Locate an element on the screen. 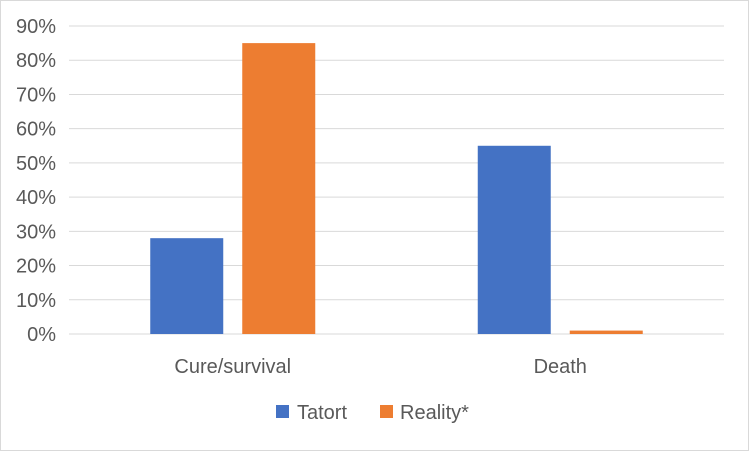 The height and width of the screenshot is (451, 749). y-tick-label: 10% is located at coordinates (36, 301).